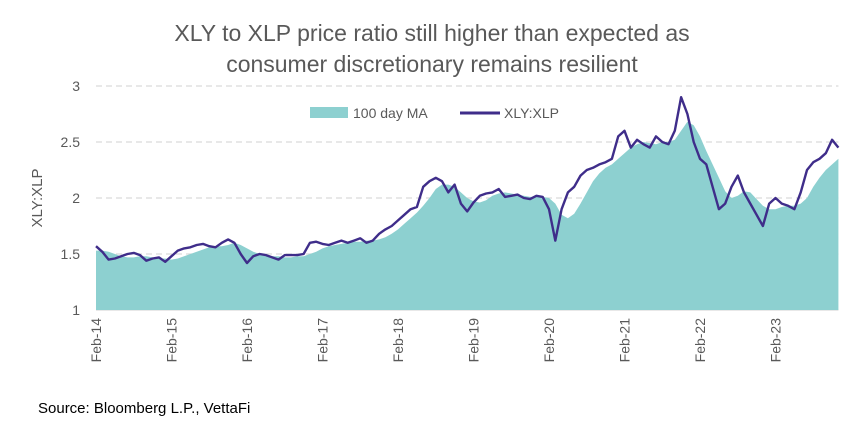 Image resolution: width=864 pixels, height=432 pixels. I want to click on x-tick-label: Feb-21, so click(625, 340).